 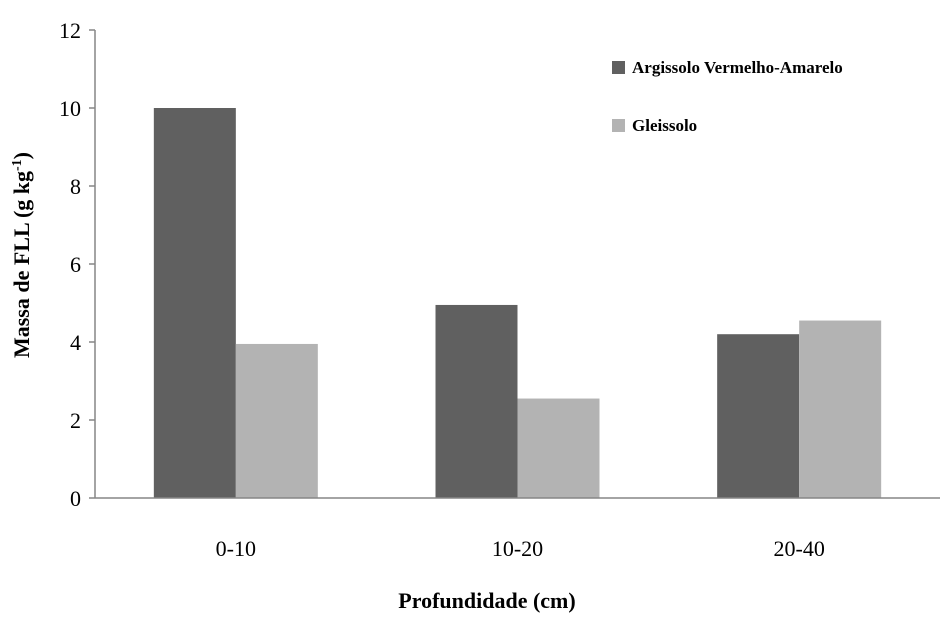 I want to click on y-tick-label: 8, so click(x=75, y=186).